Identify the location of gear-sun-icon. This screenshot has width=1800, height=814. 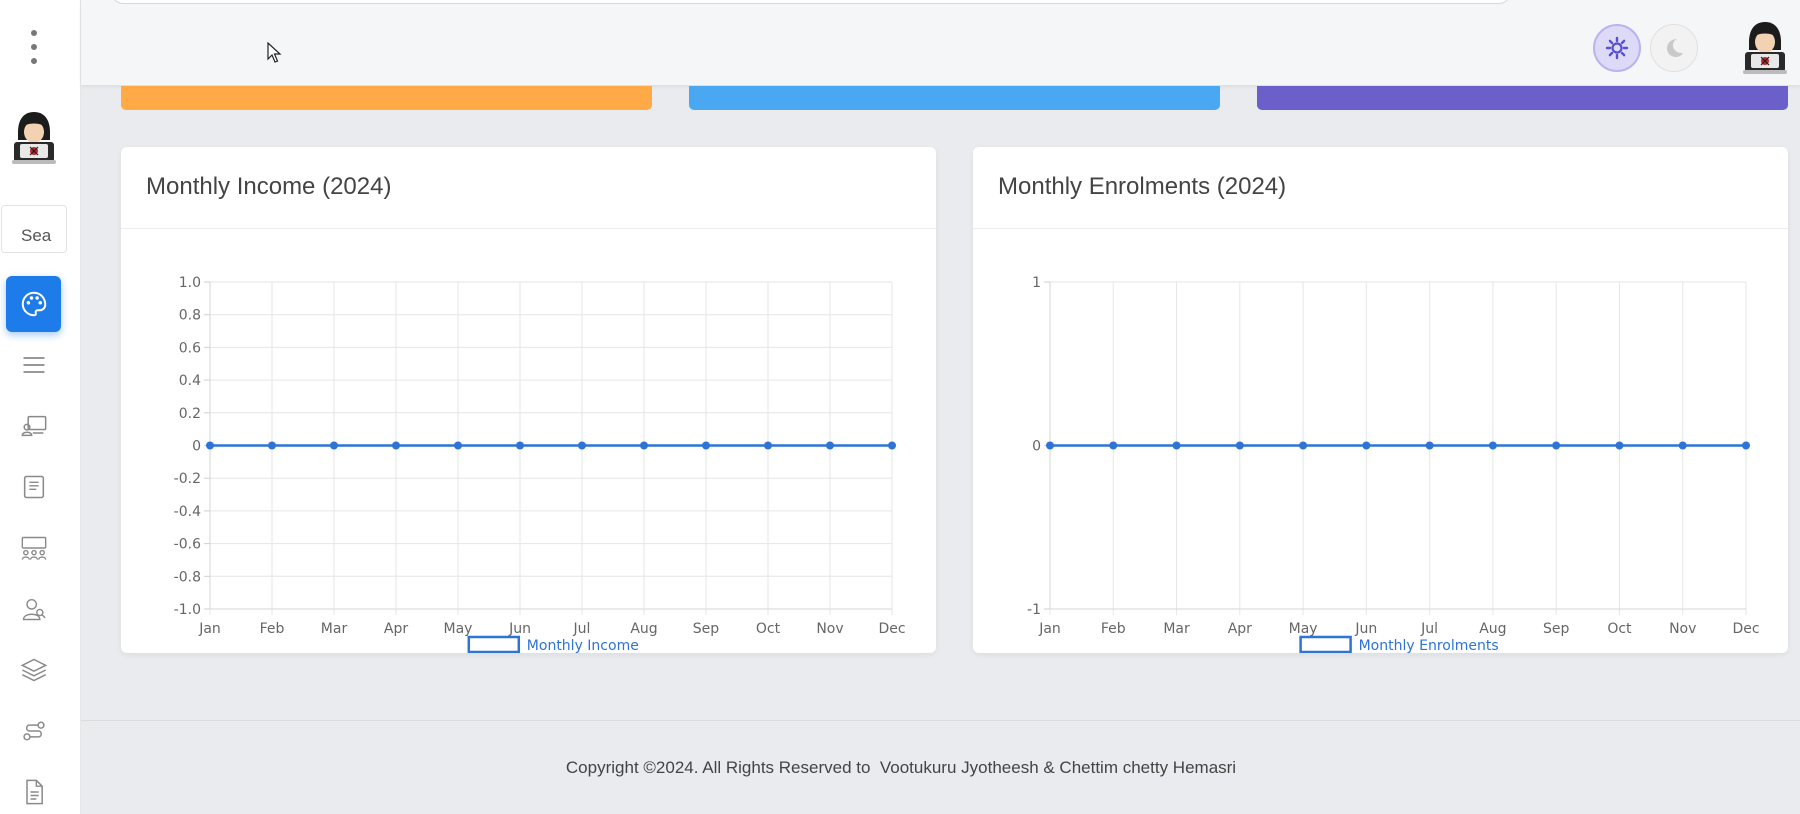
(1617, 48).